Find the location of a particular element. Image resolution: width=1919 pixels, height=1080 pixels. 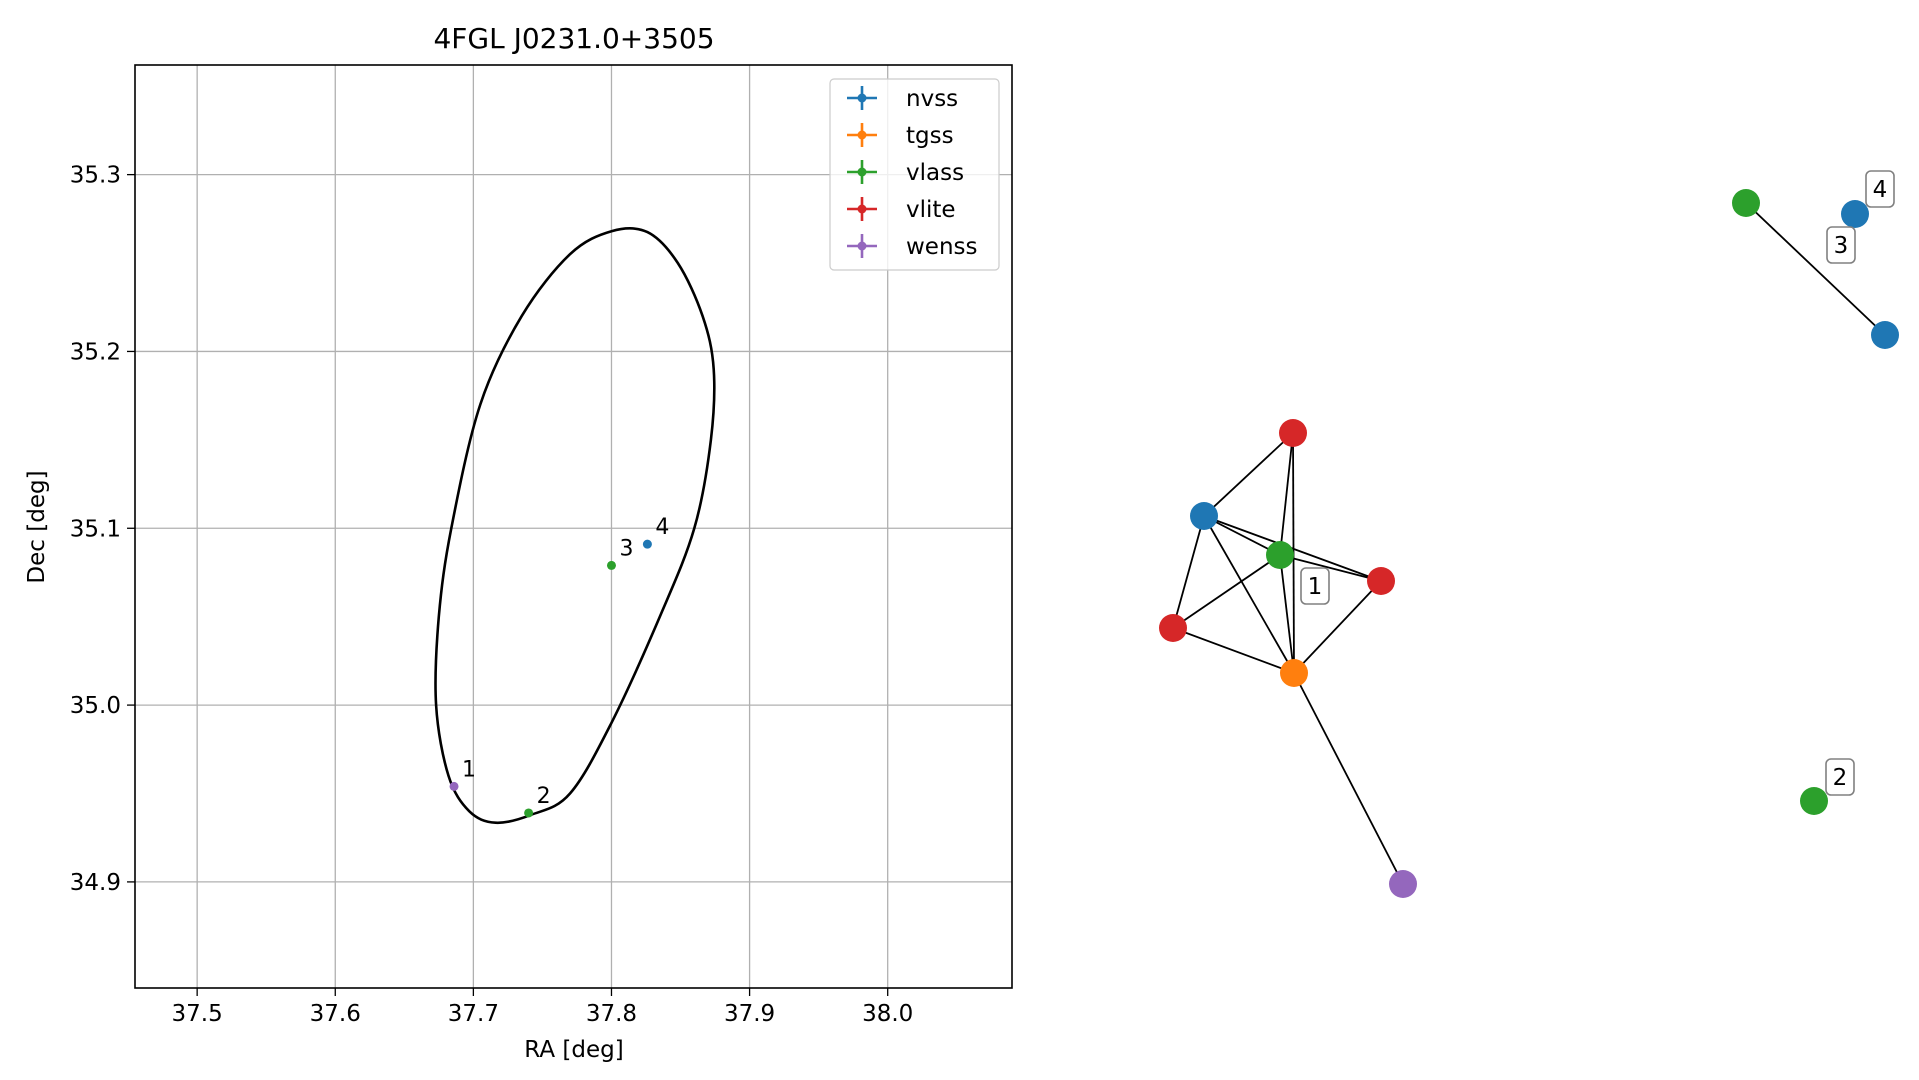

y-tick-label: 35.3 is located at coordinates (95, 176).